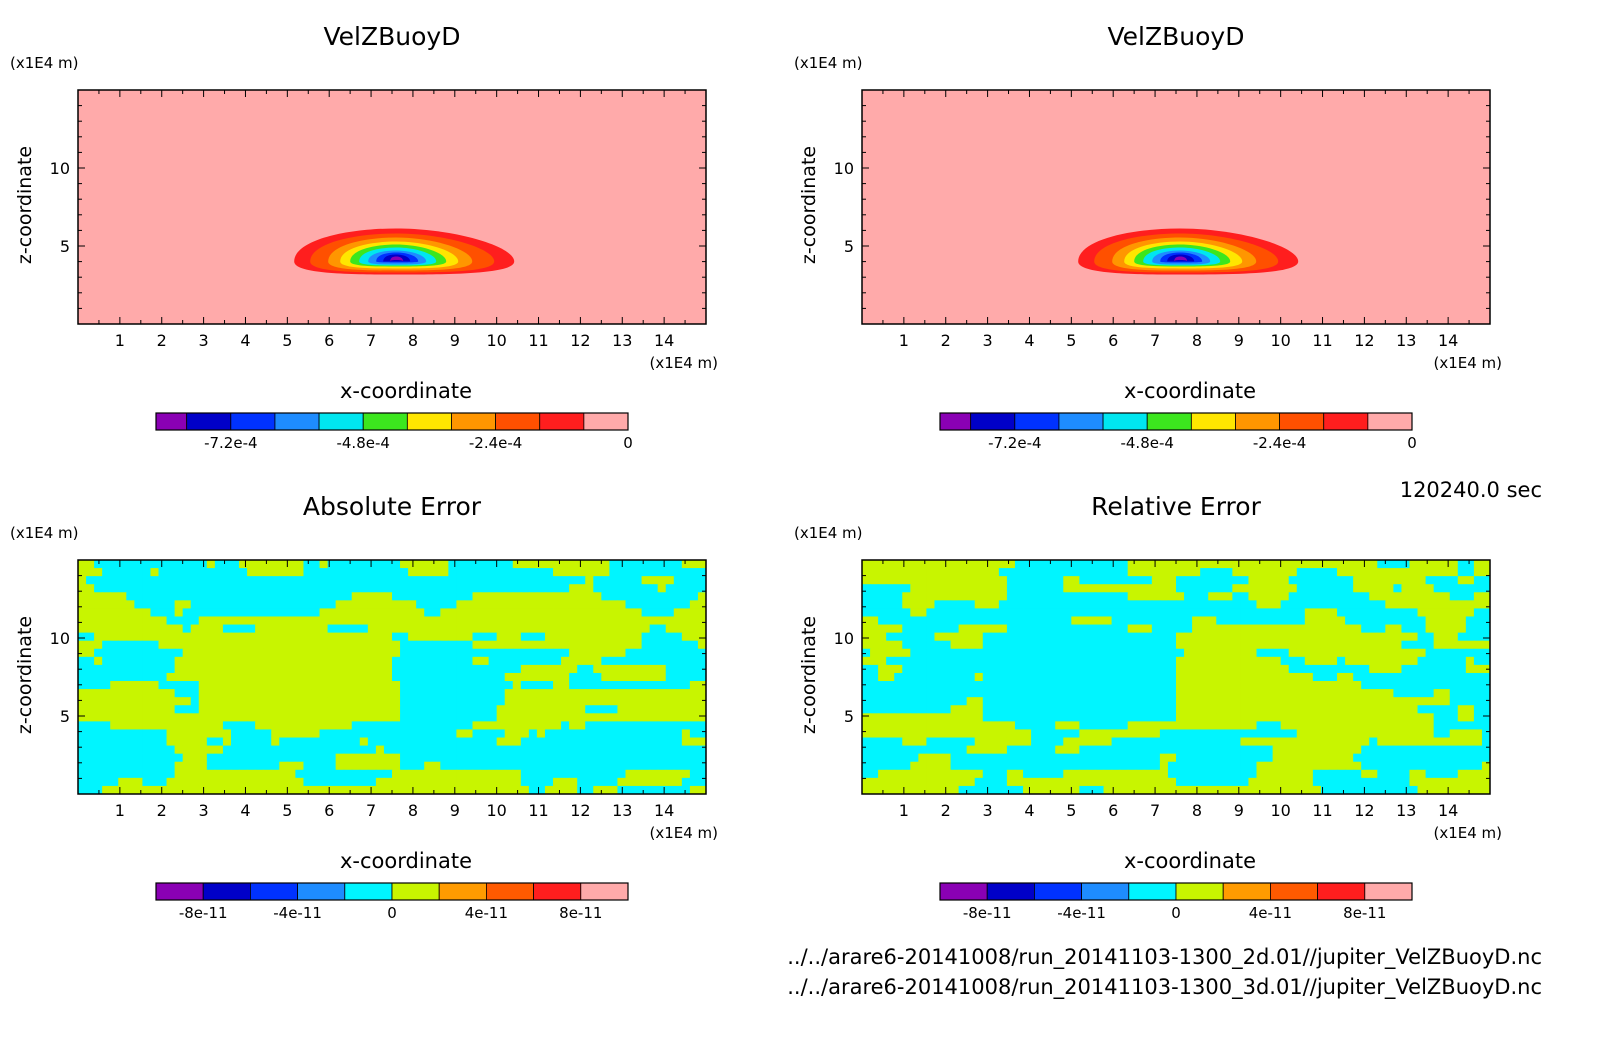 The width and height of the screenshot is (1604, 1054). What do you see at coordinates (1190, 861) in the screenshot?
I see `x-axis-label: x-coordinate` at bounding box center [1190, 861].